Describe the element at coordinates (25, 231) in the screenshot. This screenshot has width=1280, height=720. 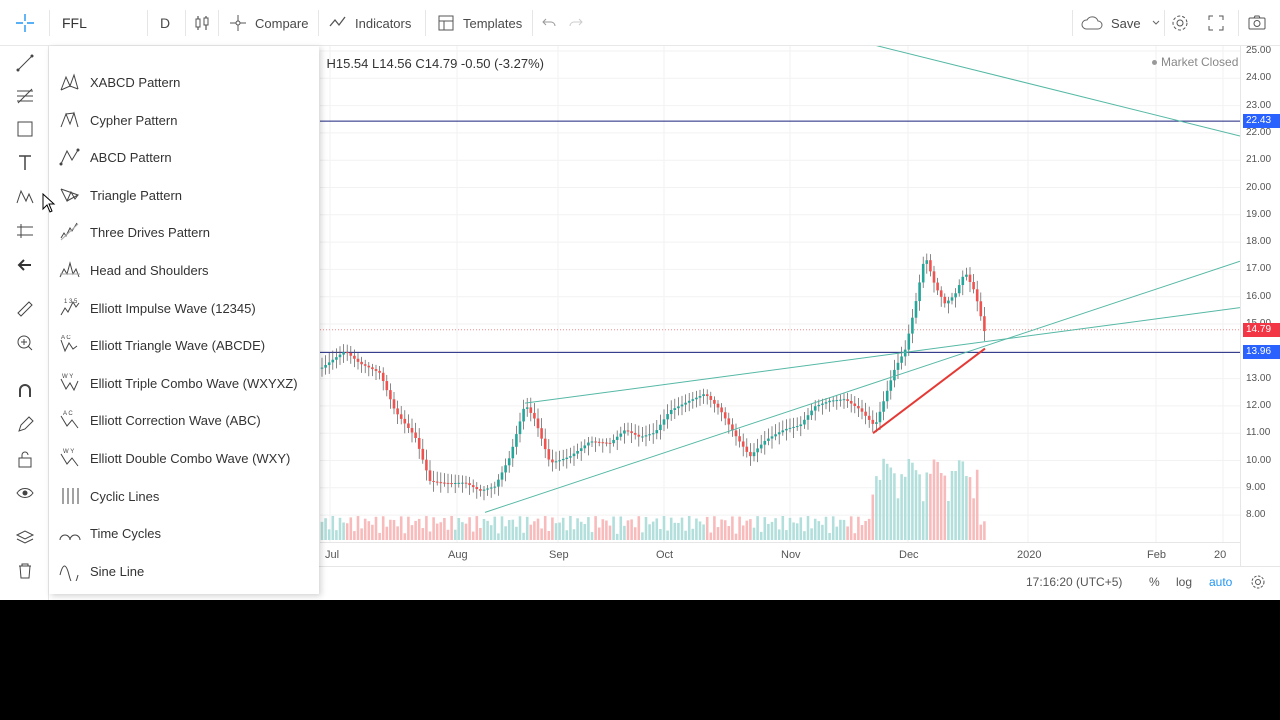
I see `prediction-tool-icon` at that location.